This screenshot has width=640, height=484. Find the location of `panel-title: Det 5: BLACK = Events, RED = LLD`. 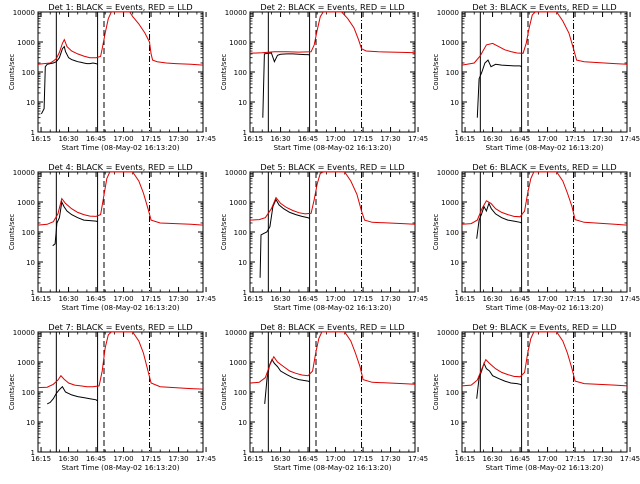

panel-title: Det 5: BLACK = Events, RED = LLD is located at coordinates (332, 167).